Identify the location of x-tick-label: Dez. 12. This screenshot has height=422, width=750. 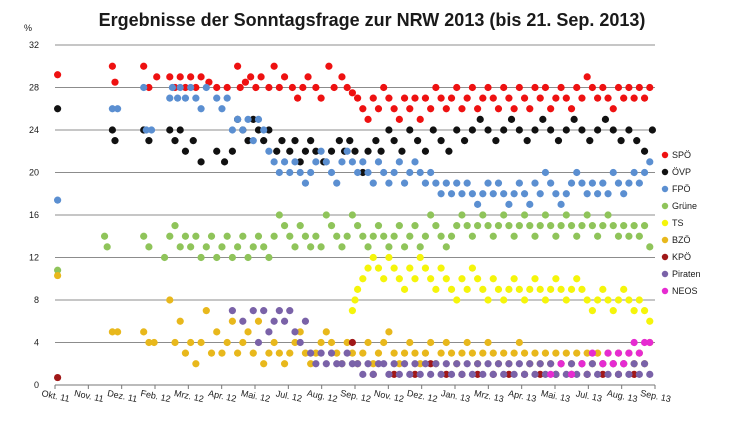
(422, 396).